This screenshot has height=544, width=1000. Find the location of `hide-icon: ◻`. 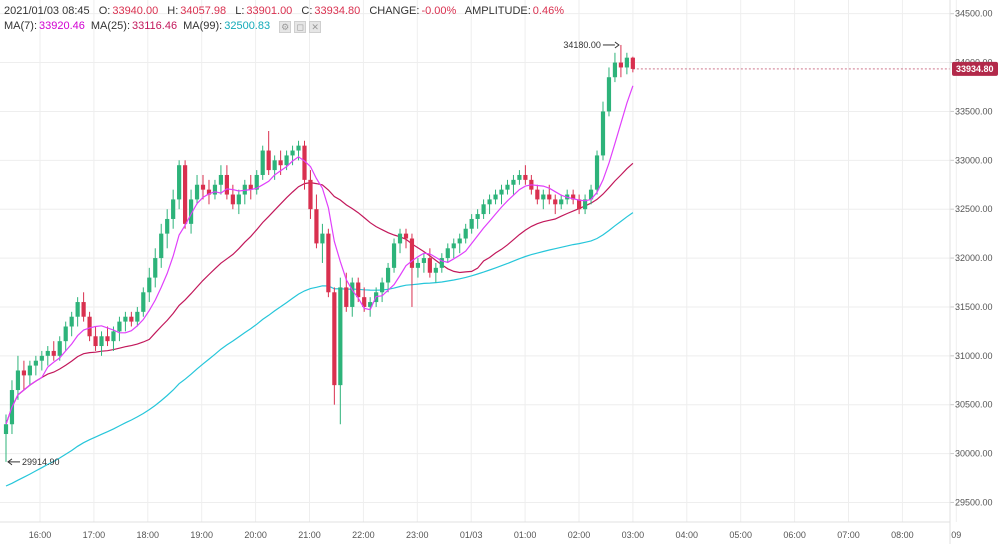

hide-icon: ◻ is located at coordinates (300, 26).